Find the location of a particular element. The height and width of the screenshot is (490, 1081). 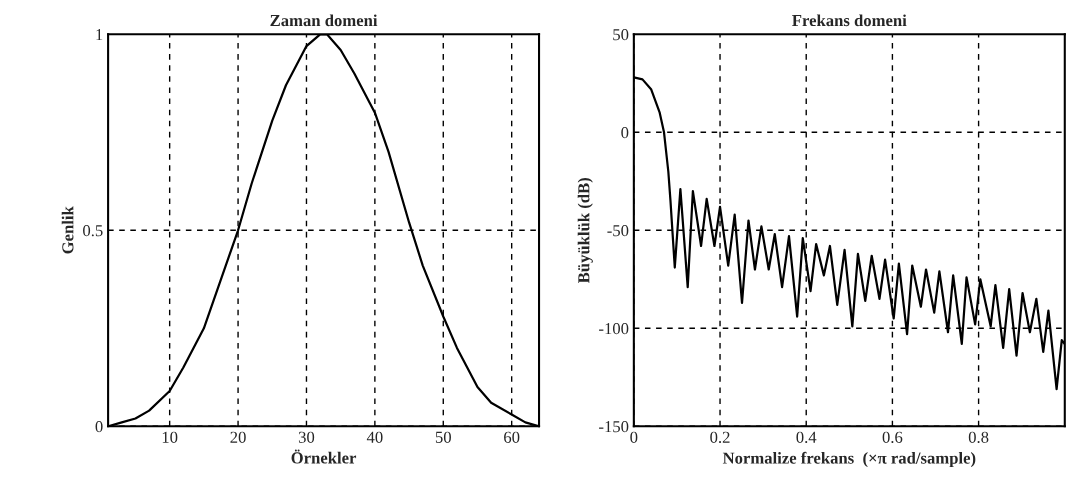

chart-title: Frekans domeni is located at coordinates (849, 20).